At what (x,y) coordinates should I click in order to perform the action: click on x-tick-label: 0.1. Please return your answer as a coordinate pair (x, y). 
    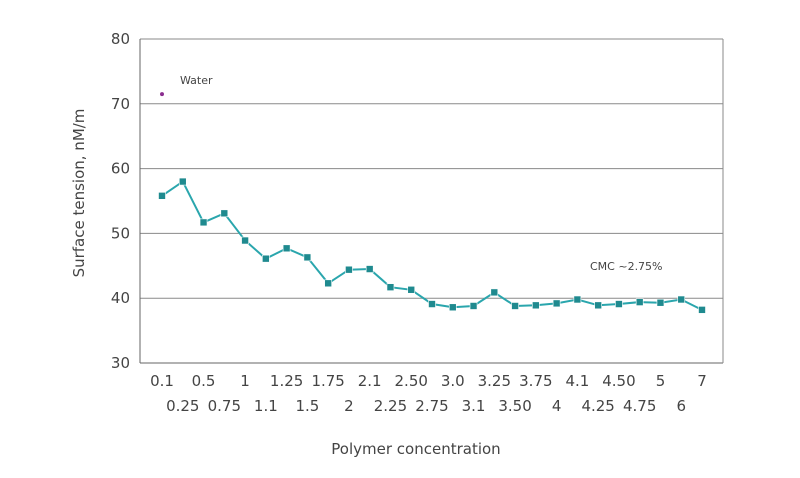
    Looking at the image, I should click on (162, 381).